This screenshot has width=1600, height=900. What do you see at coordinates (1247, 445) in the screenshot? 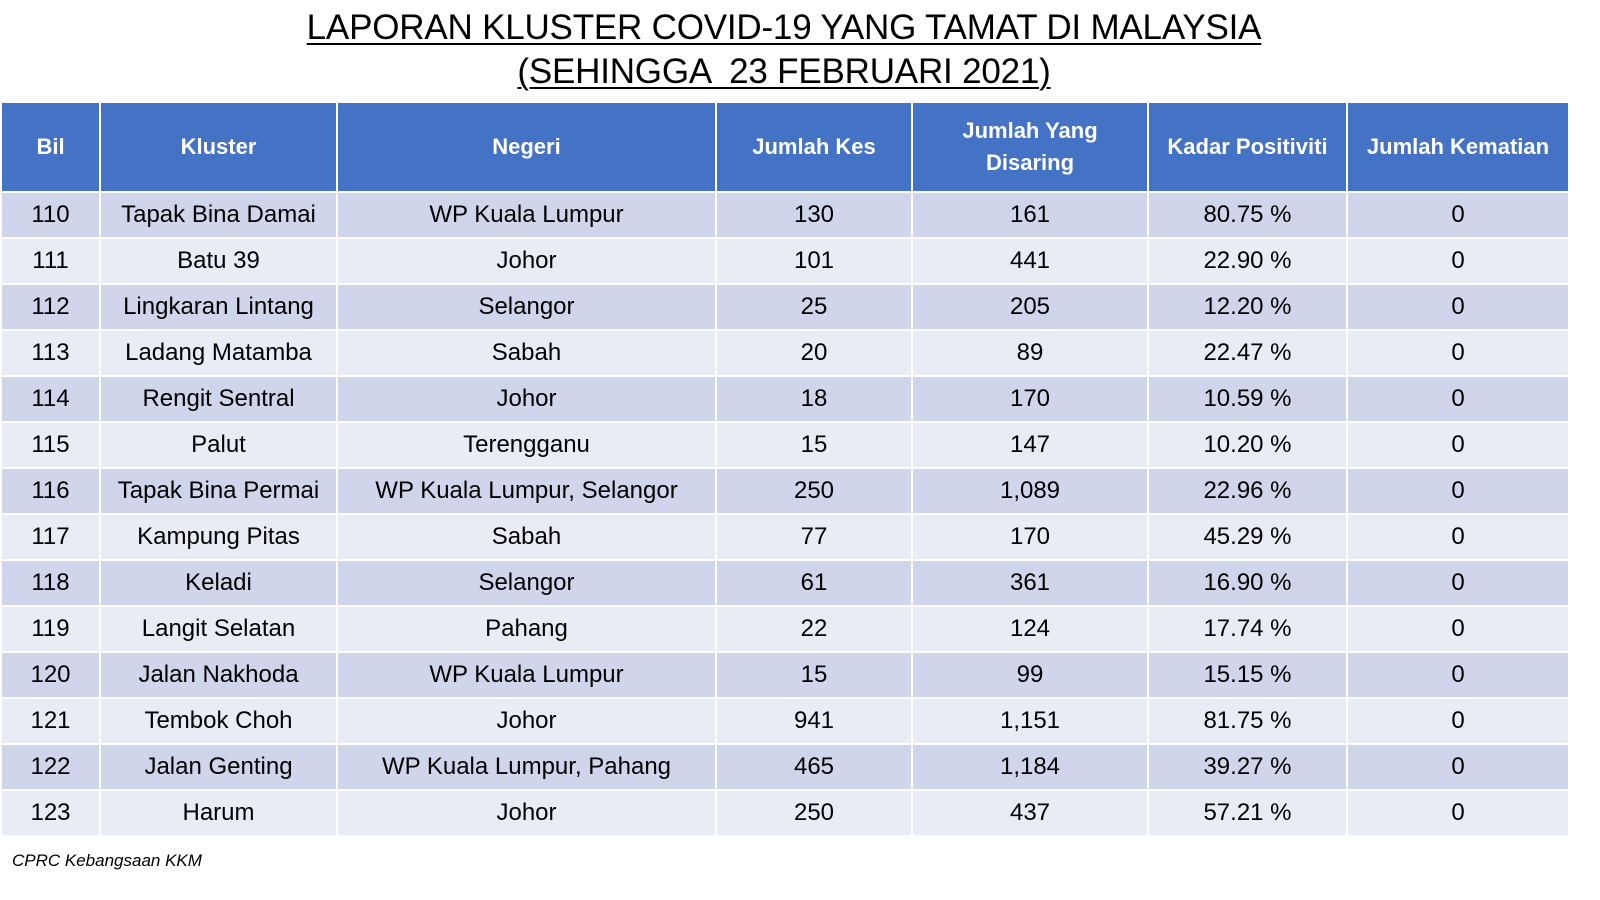
I see `cell-kadar-positiviti: 10.20 %` at bounding box center [1247, 445].